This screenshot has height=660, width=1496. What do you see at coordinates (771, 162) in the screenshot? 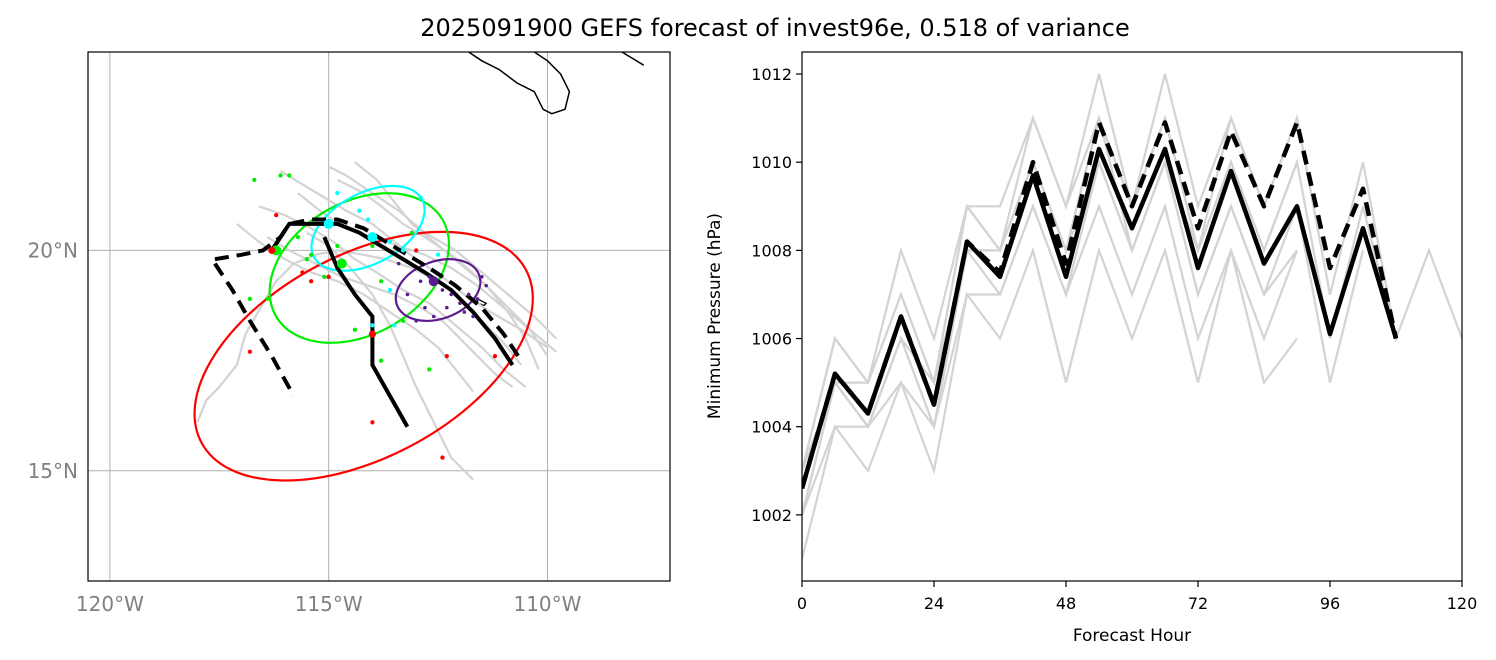
I see `y-tick-label: 1010` at bounding box center [771, 162].